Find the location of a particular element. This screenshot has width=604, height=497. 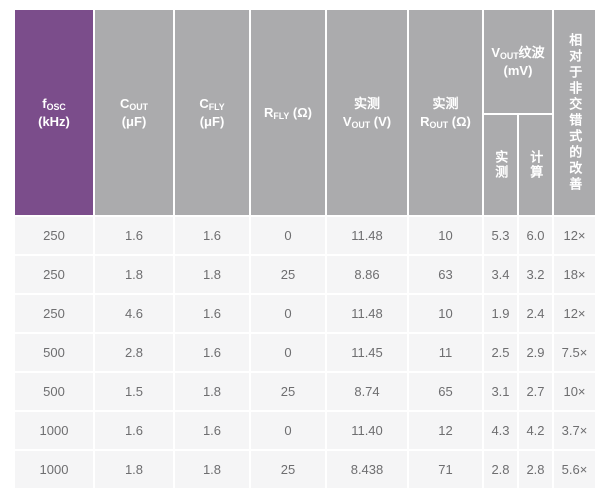

header-rout-line2: ROUT (Ω) is located at coordinates (445, 121).